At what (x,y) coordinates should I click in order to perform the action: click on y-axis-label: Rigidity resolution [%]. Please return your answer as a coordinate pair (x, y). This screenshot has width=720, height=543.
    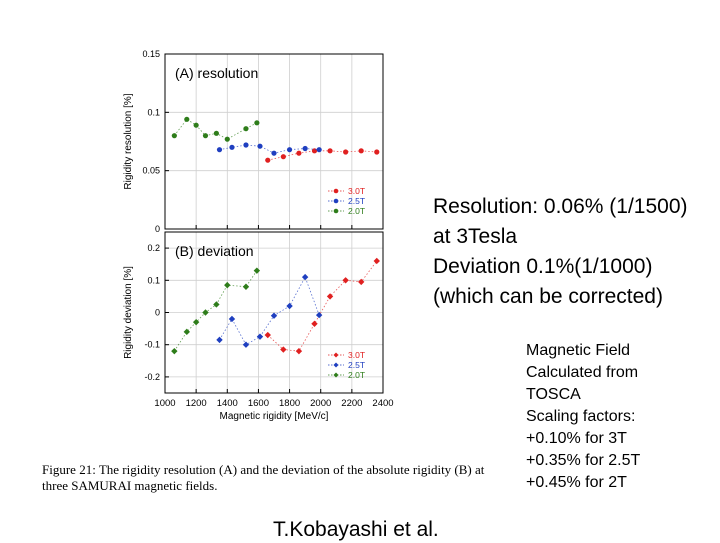
    Looking at the image, I should click on (128, 141).